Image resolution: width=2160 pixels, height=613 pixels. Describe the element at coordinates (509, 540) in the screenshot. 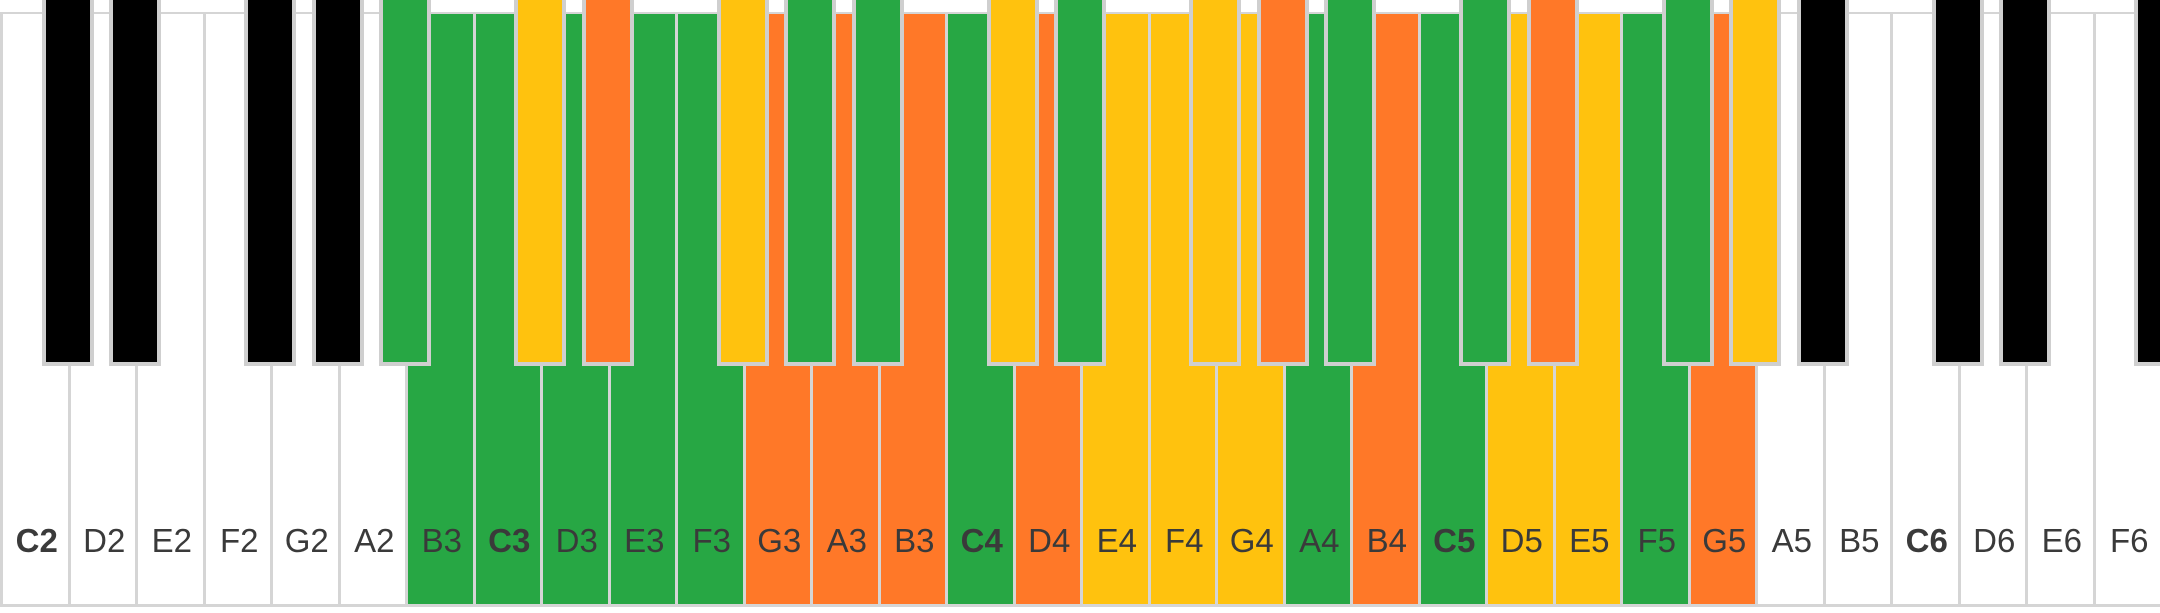

I see `key-label: C3` at that location.